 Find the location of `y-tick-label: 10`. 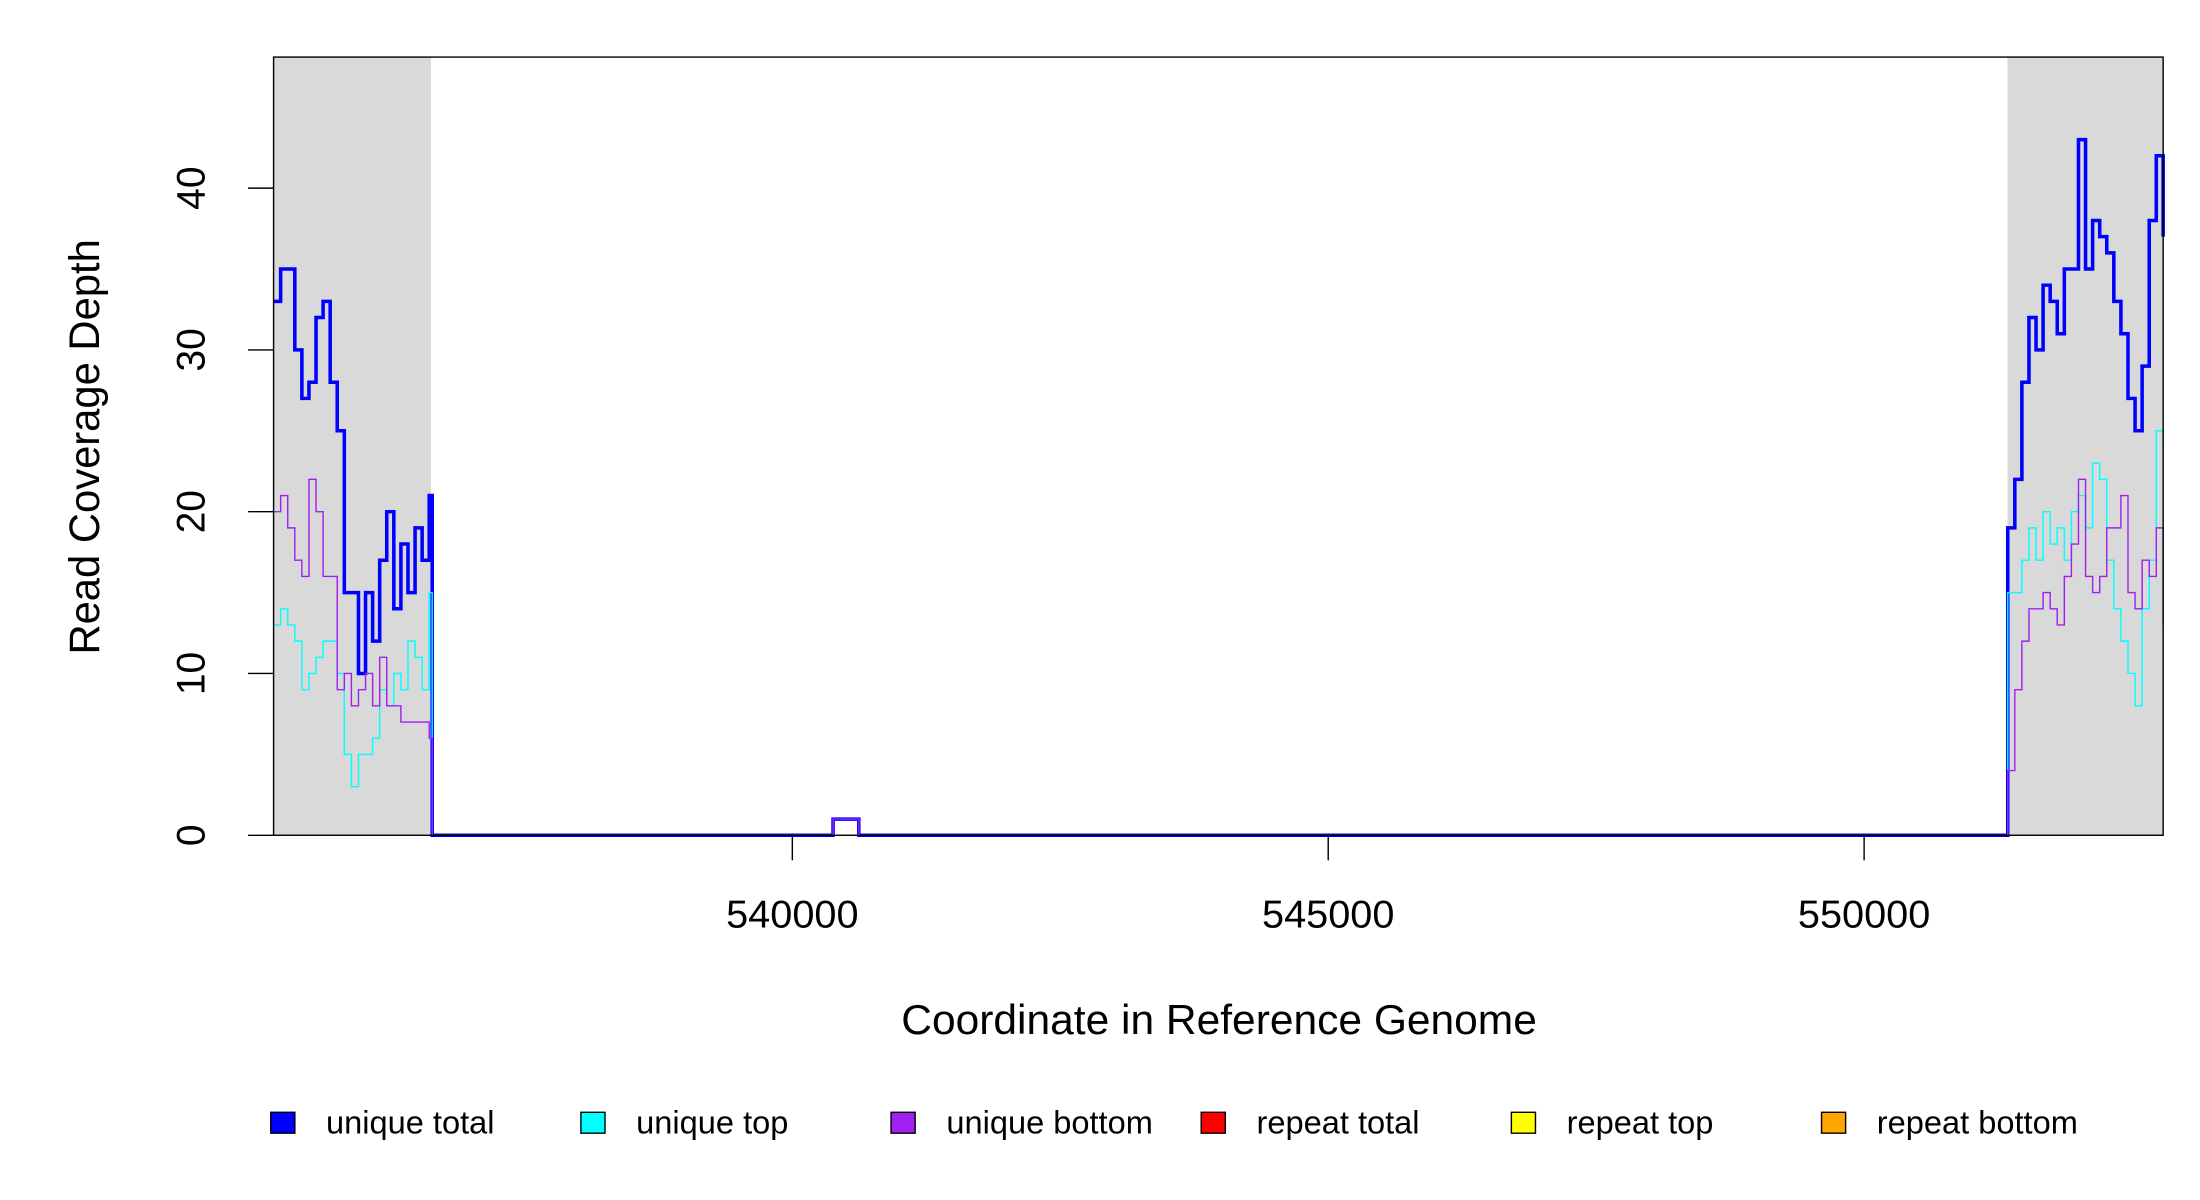

y-tick-label: 10 is located at coordinates (191, 673).